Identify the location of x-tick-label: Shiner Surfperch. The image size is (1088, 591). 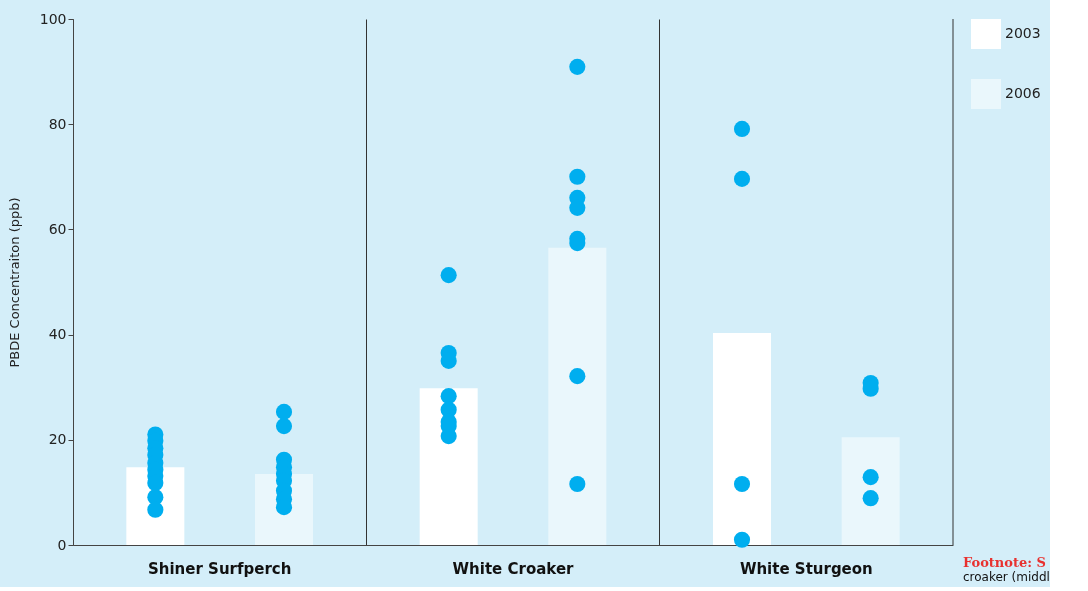
(219, 568).